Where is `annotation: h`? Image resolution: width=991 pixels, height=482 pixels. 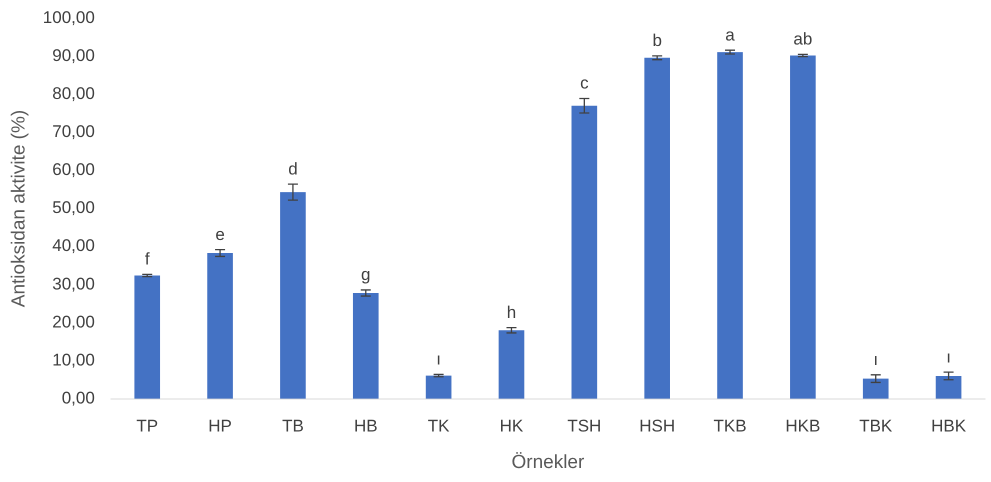
annotation: h is located at coordinates (511, 312).